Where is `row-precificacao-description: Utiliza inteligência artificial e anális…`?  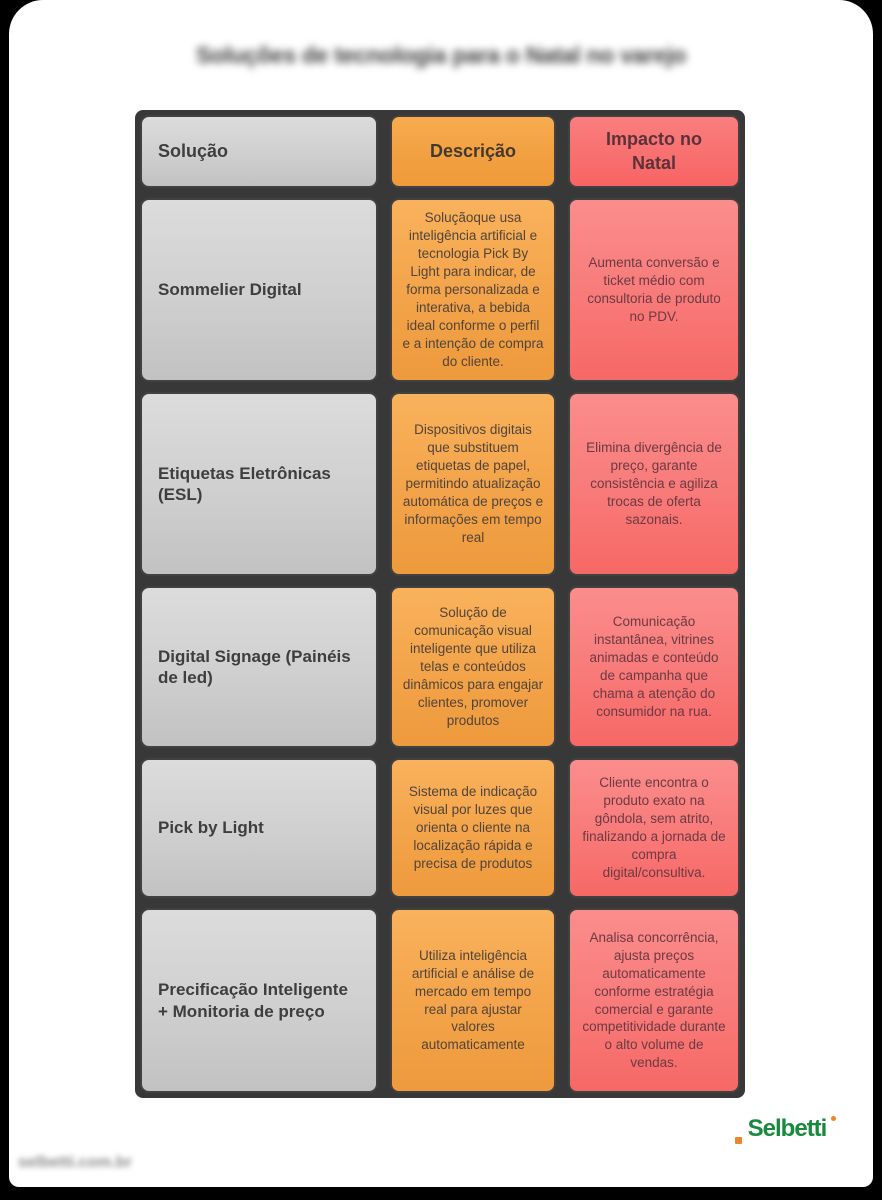 row-precificacao-description: Utiliza inteligência artificial e anális… is located at coordinates (473, 1000).